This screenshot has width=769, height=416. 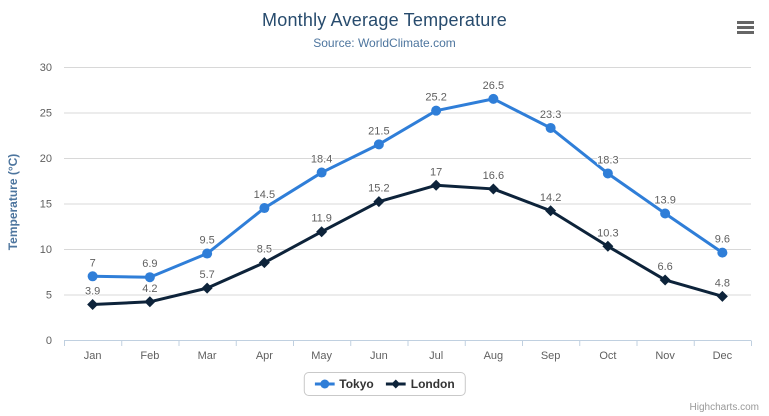 I want to click on chart-subtitle: Source: WorldClimate.com, so click(x=384, y=43).